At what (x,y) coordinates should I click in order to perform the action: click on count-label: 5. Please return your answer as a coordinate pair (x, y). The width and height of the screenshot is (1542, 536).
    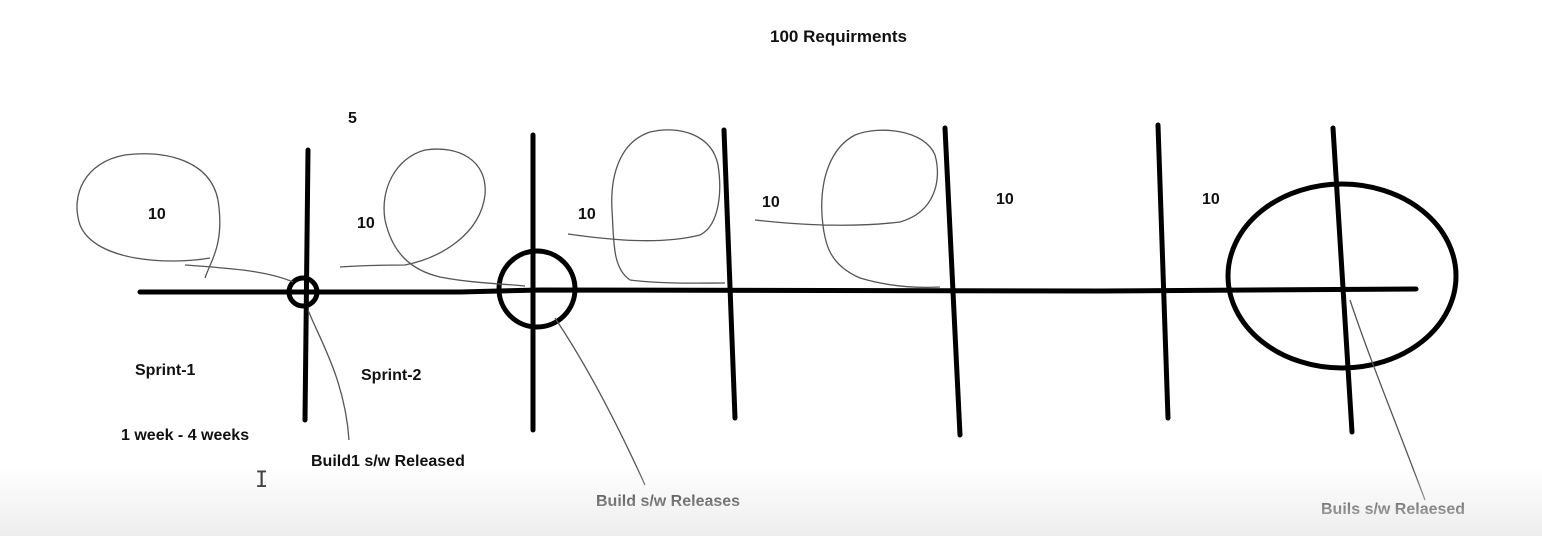
    Looking at the image, I should click on (352, 118).